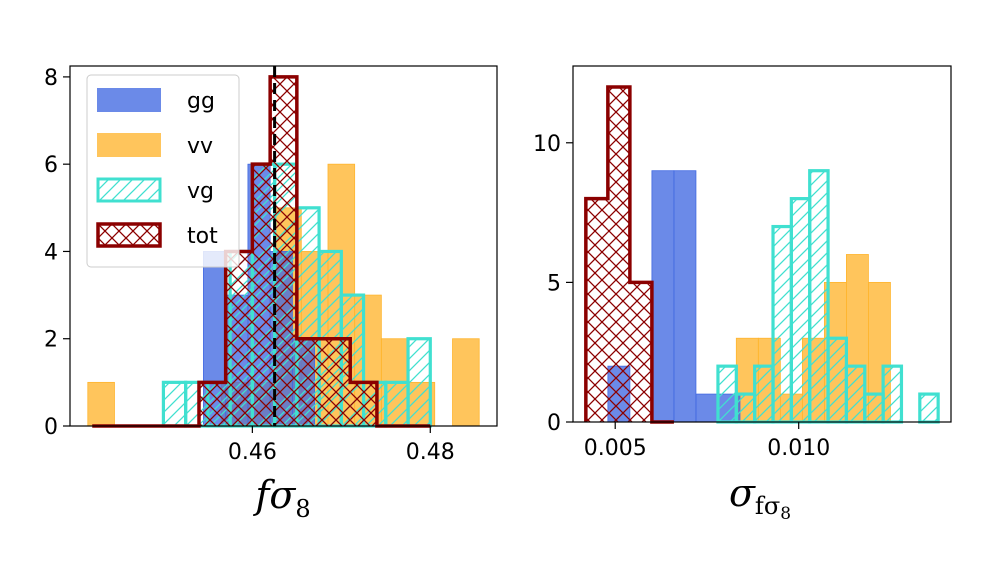 The width and height of the screenshot is (996, 561). I want to click on left-x-axis-title: fσ8, so click(281, 498).